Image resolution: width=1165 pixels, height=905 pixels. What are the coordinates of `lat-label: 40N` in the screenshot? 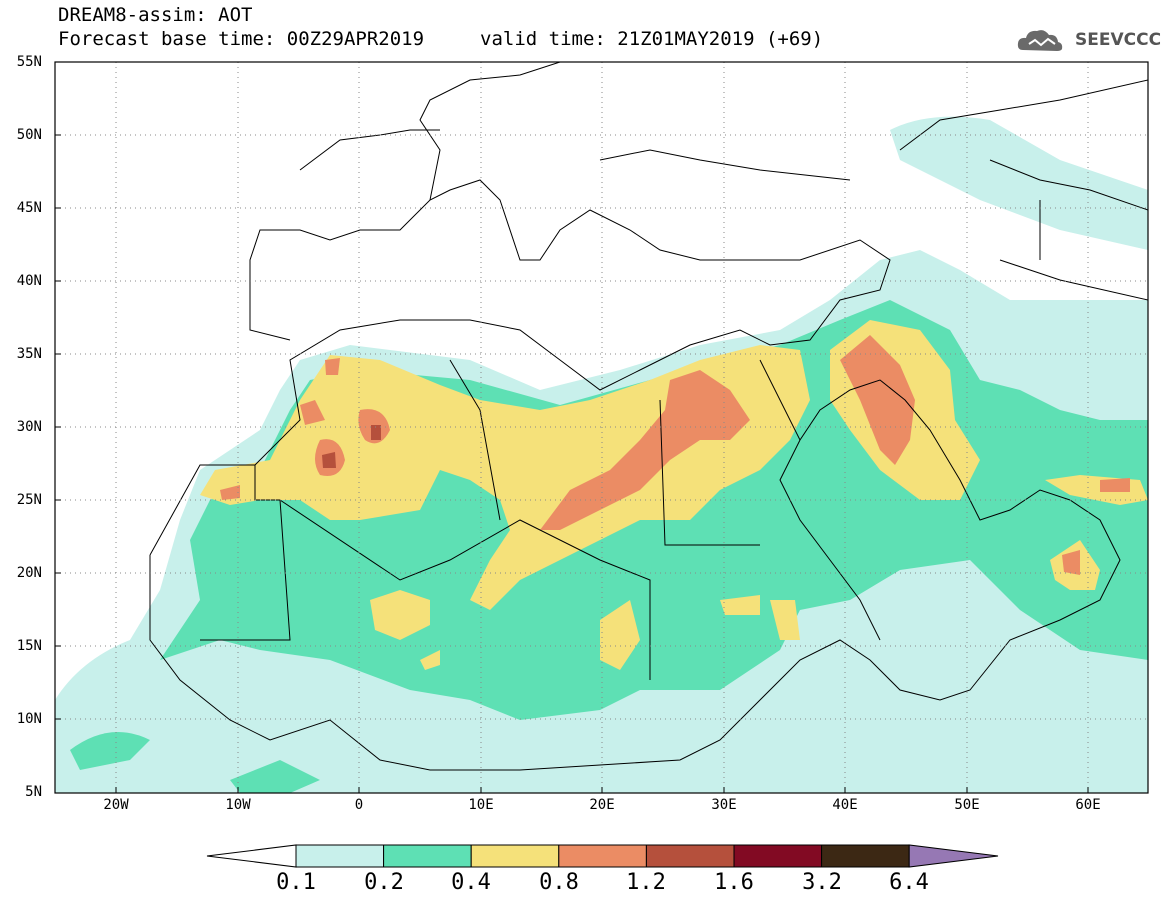 It's located at (29, 281).